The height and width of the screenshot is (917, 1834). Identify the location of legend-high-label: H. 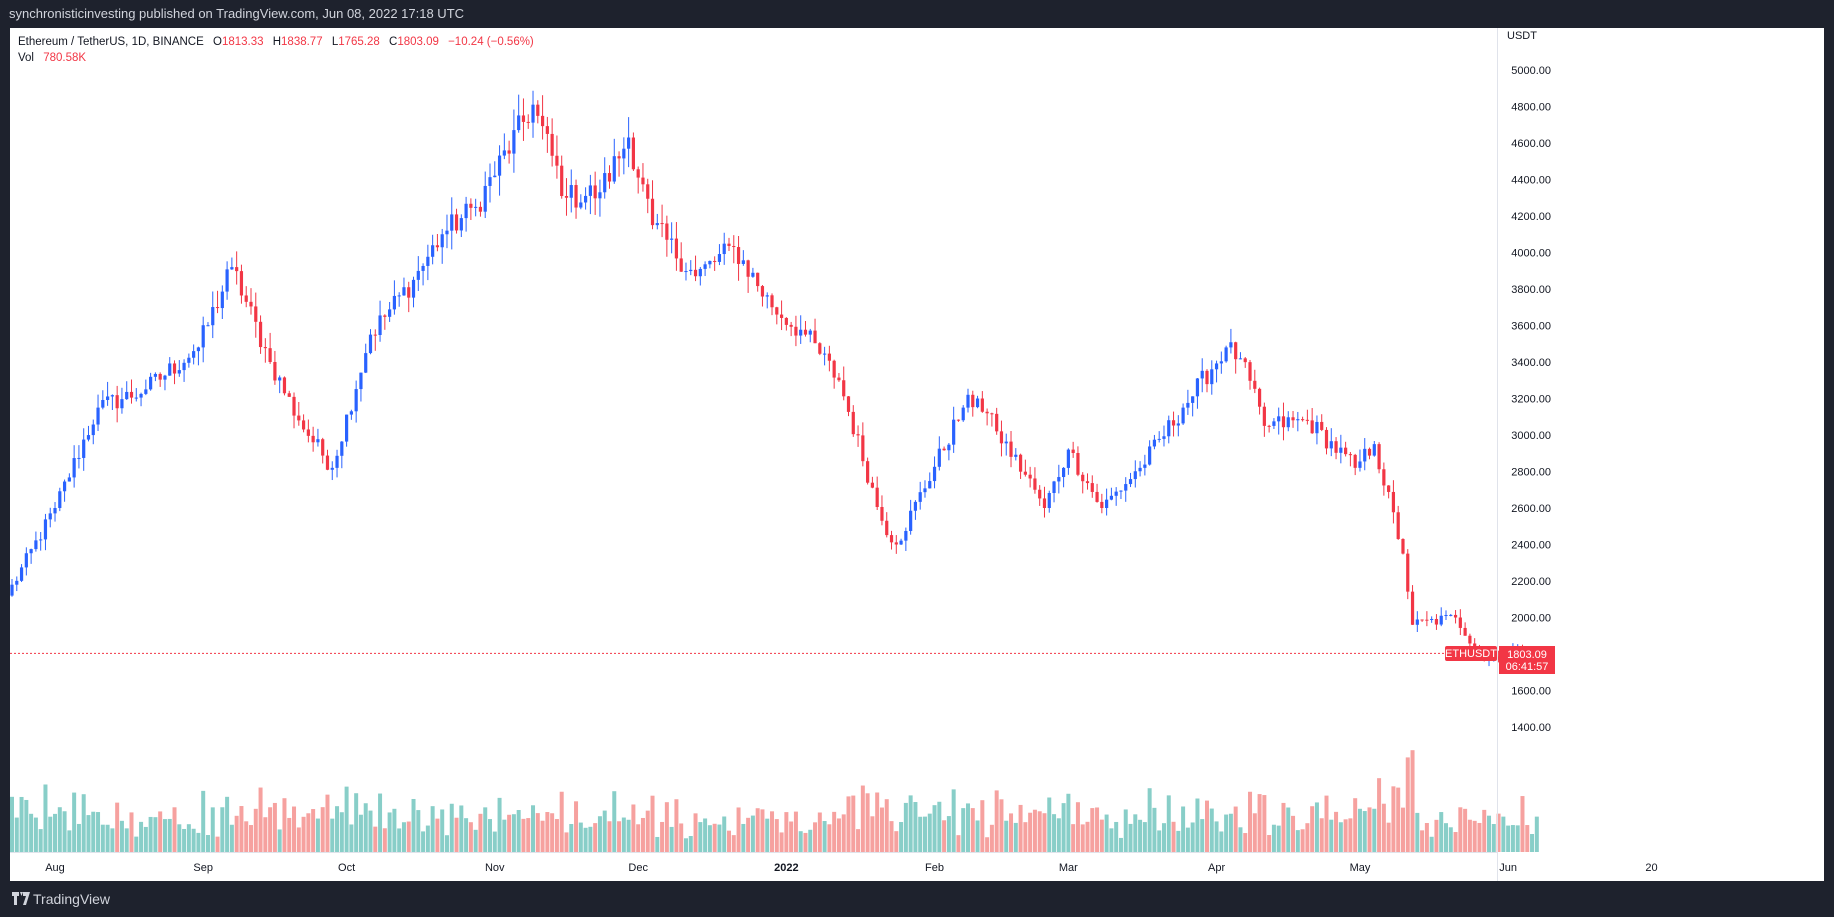
(277, 42).